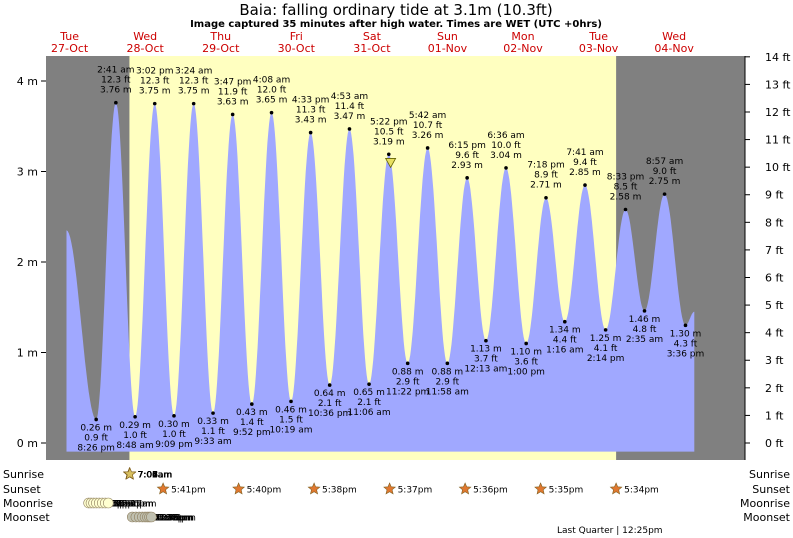  Describe the element at coordinates (585, 173) in the screenshot. I see `extreme-label: 2.85 m` at that location.